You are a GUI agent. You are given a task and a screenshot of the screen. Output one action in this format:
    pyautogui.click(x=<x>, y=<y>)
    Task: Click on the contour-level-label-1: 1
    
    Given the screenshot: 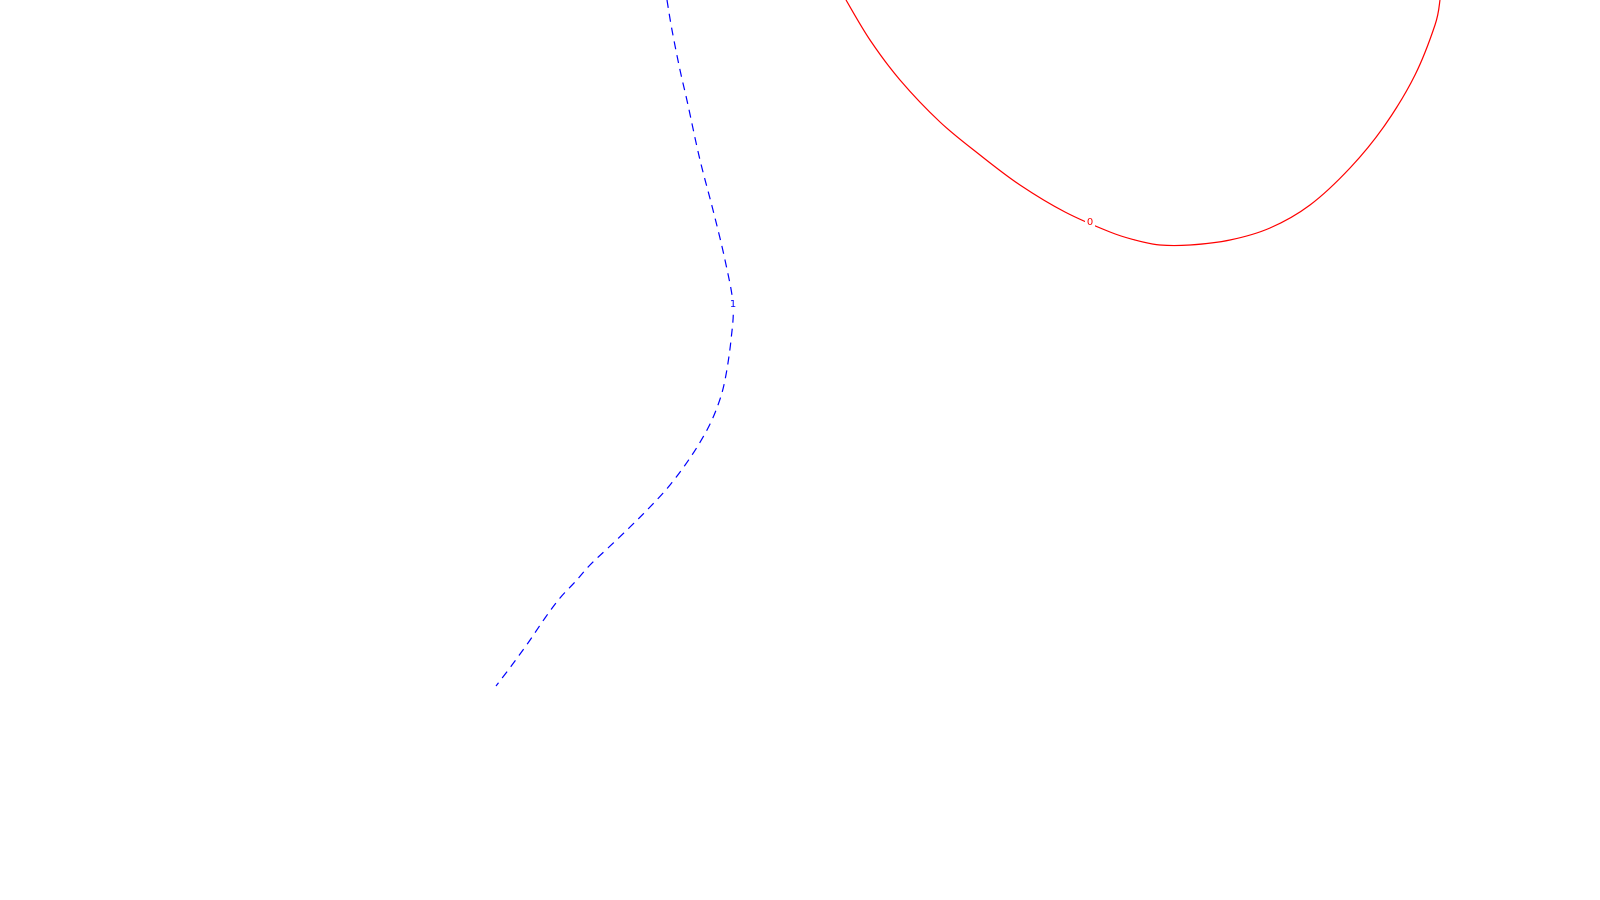 What is the action you would take?
    pyautogui.click(x=733, y=304)
    